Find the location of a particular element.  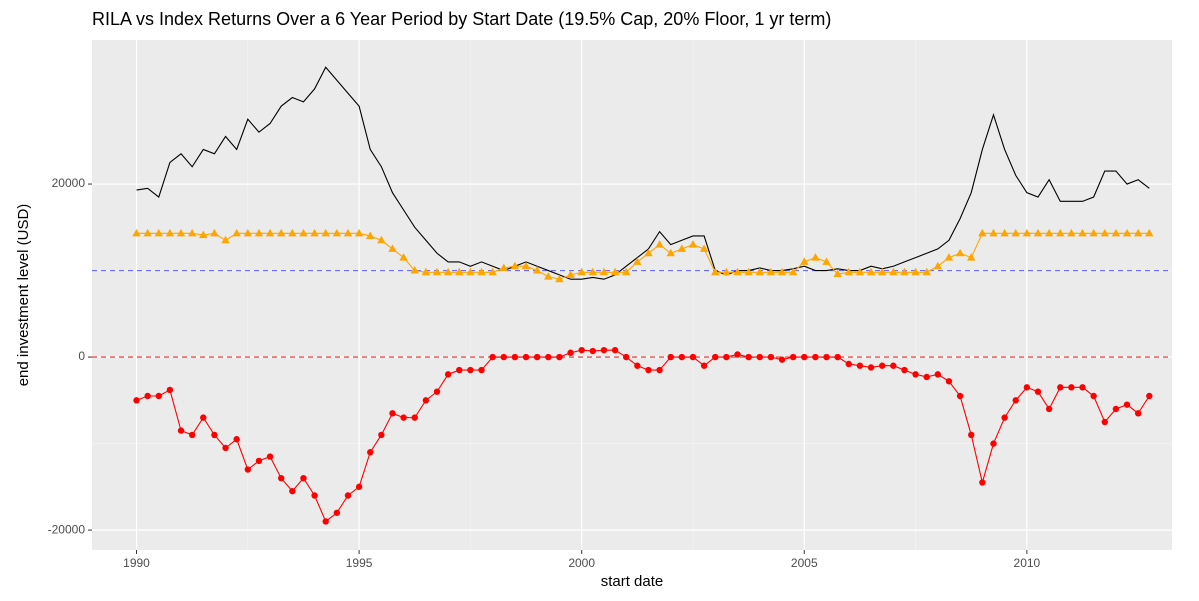

x-axis-label: start date is located at coordinates (632, 581).